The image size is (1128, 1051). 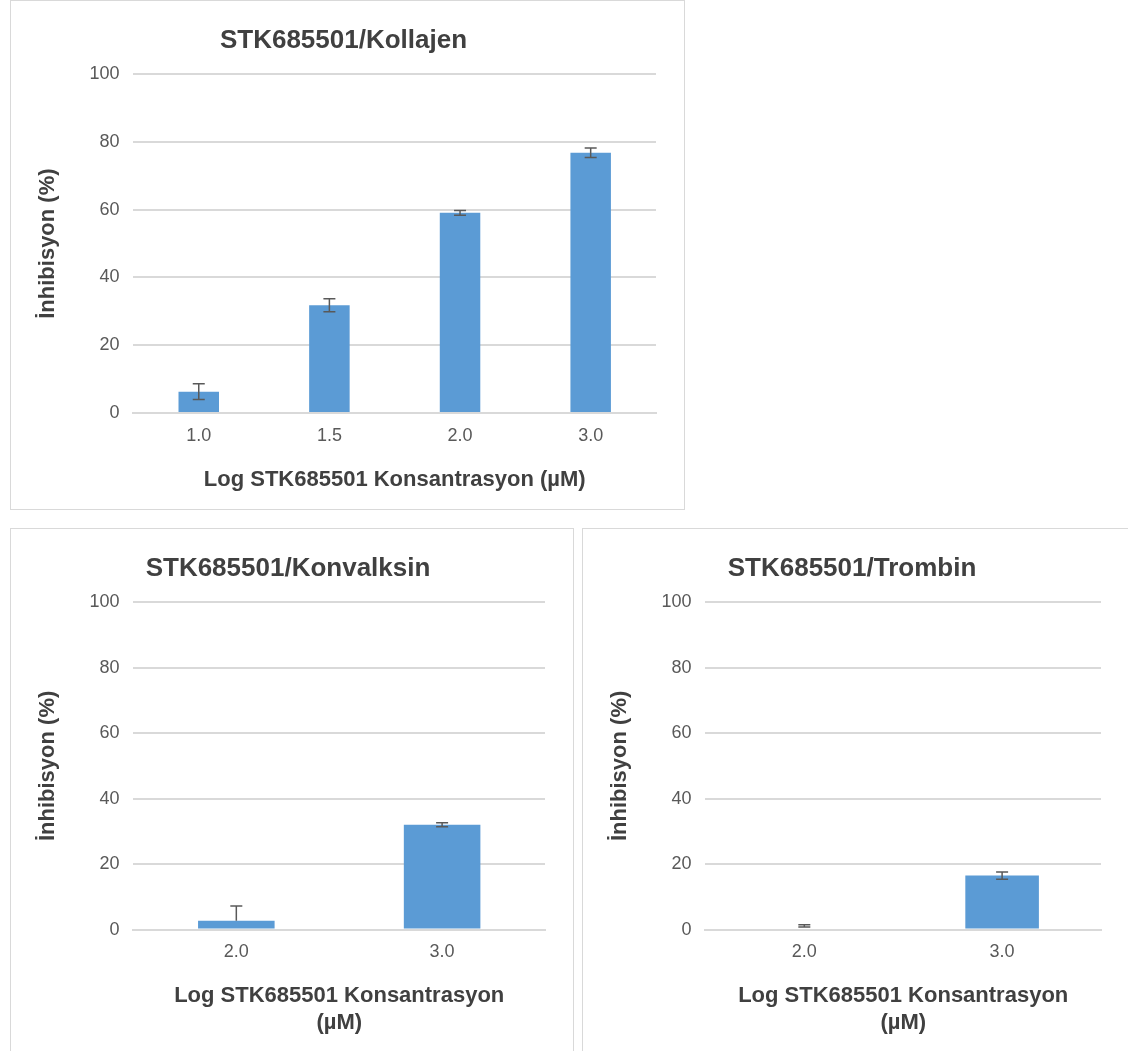 I want to click on x-tick-label: 1.0, so click(x=199, y=434).